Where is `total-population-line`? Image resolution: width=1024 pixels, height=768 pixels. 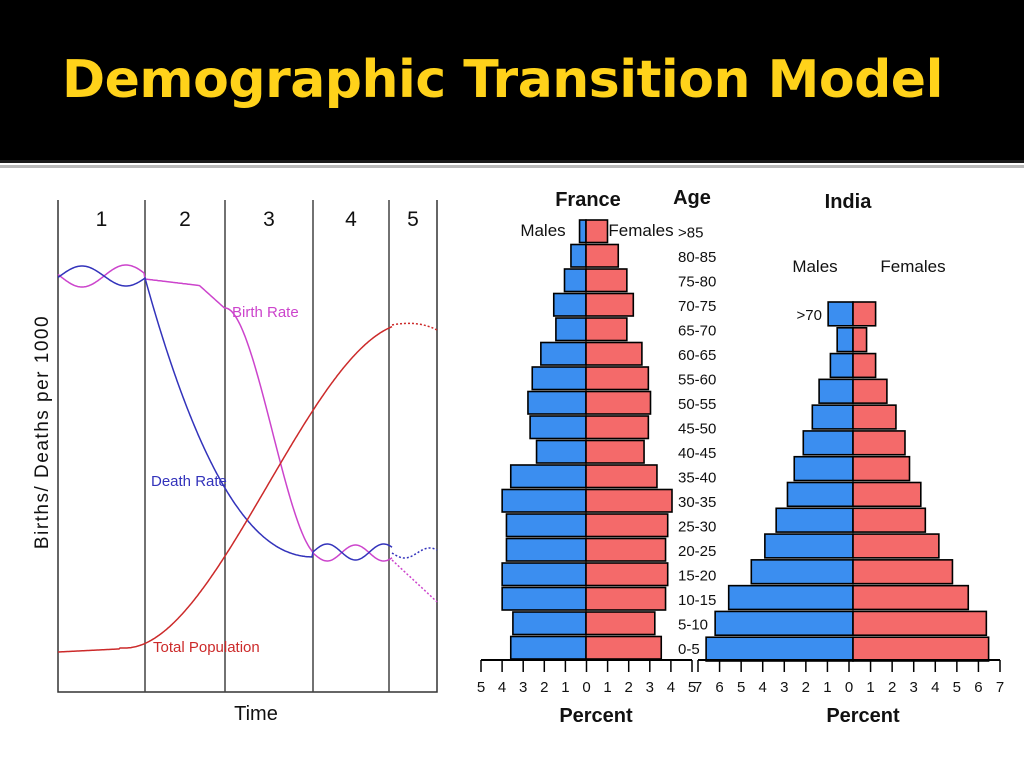 total-population-line is located at coordinates (225, 489).